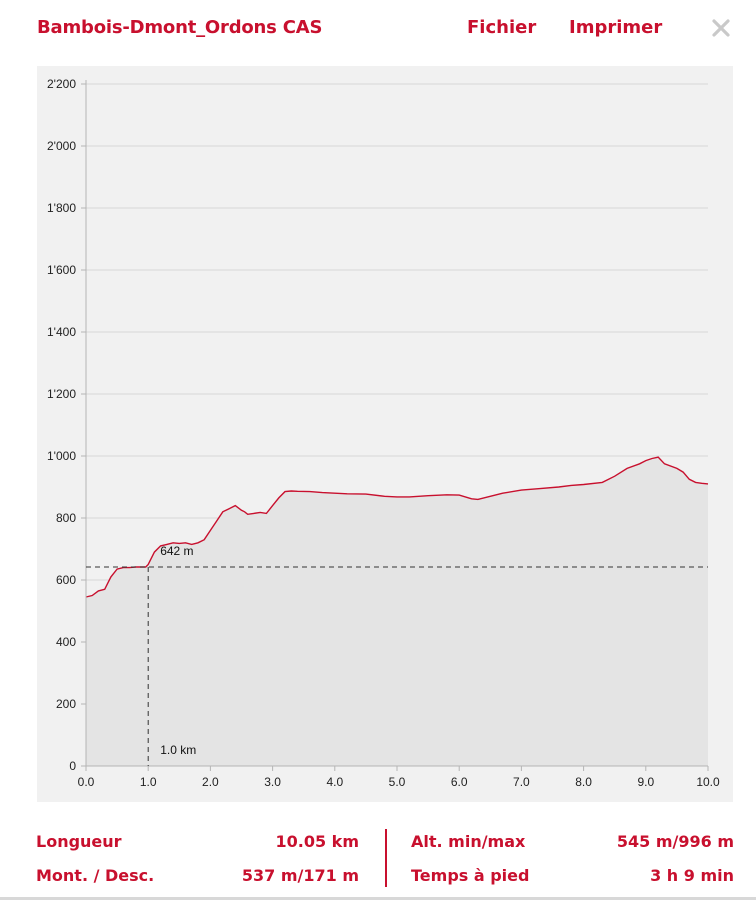  I want to click on x-tick-label: 0.0, so click(86, 782).